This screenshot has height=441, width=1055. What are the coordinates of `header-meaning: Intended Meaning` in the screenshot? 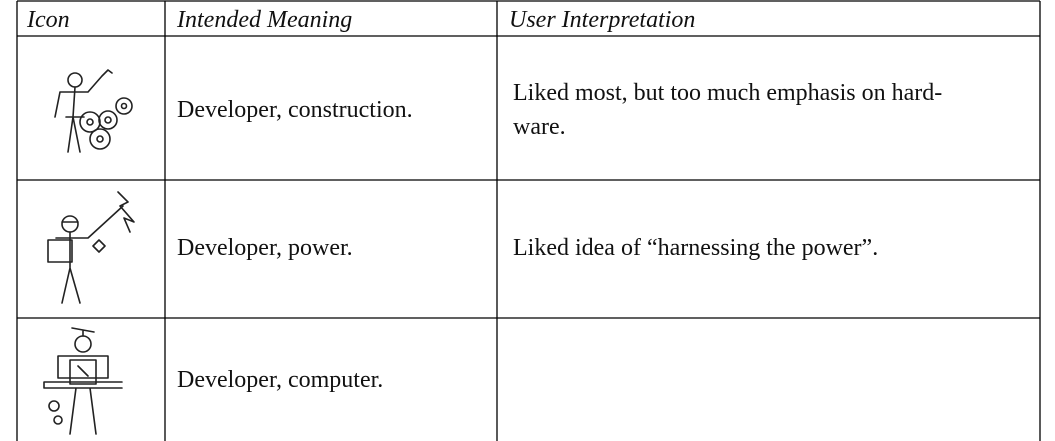 It's located at (265, 20).